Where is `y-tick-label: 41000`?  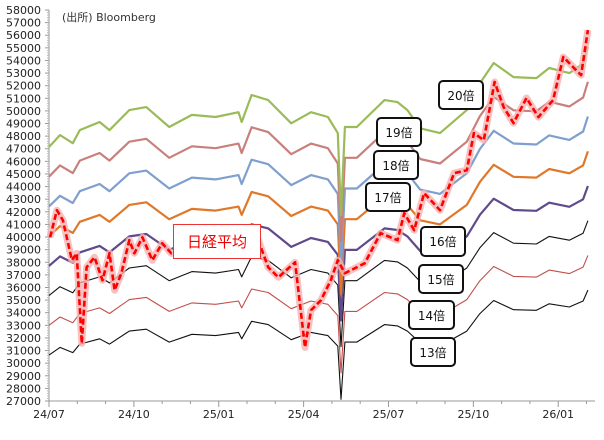
y-tick-label: 41000 is located at coordinates (23, 224).